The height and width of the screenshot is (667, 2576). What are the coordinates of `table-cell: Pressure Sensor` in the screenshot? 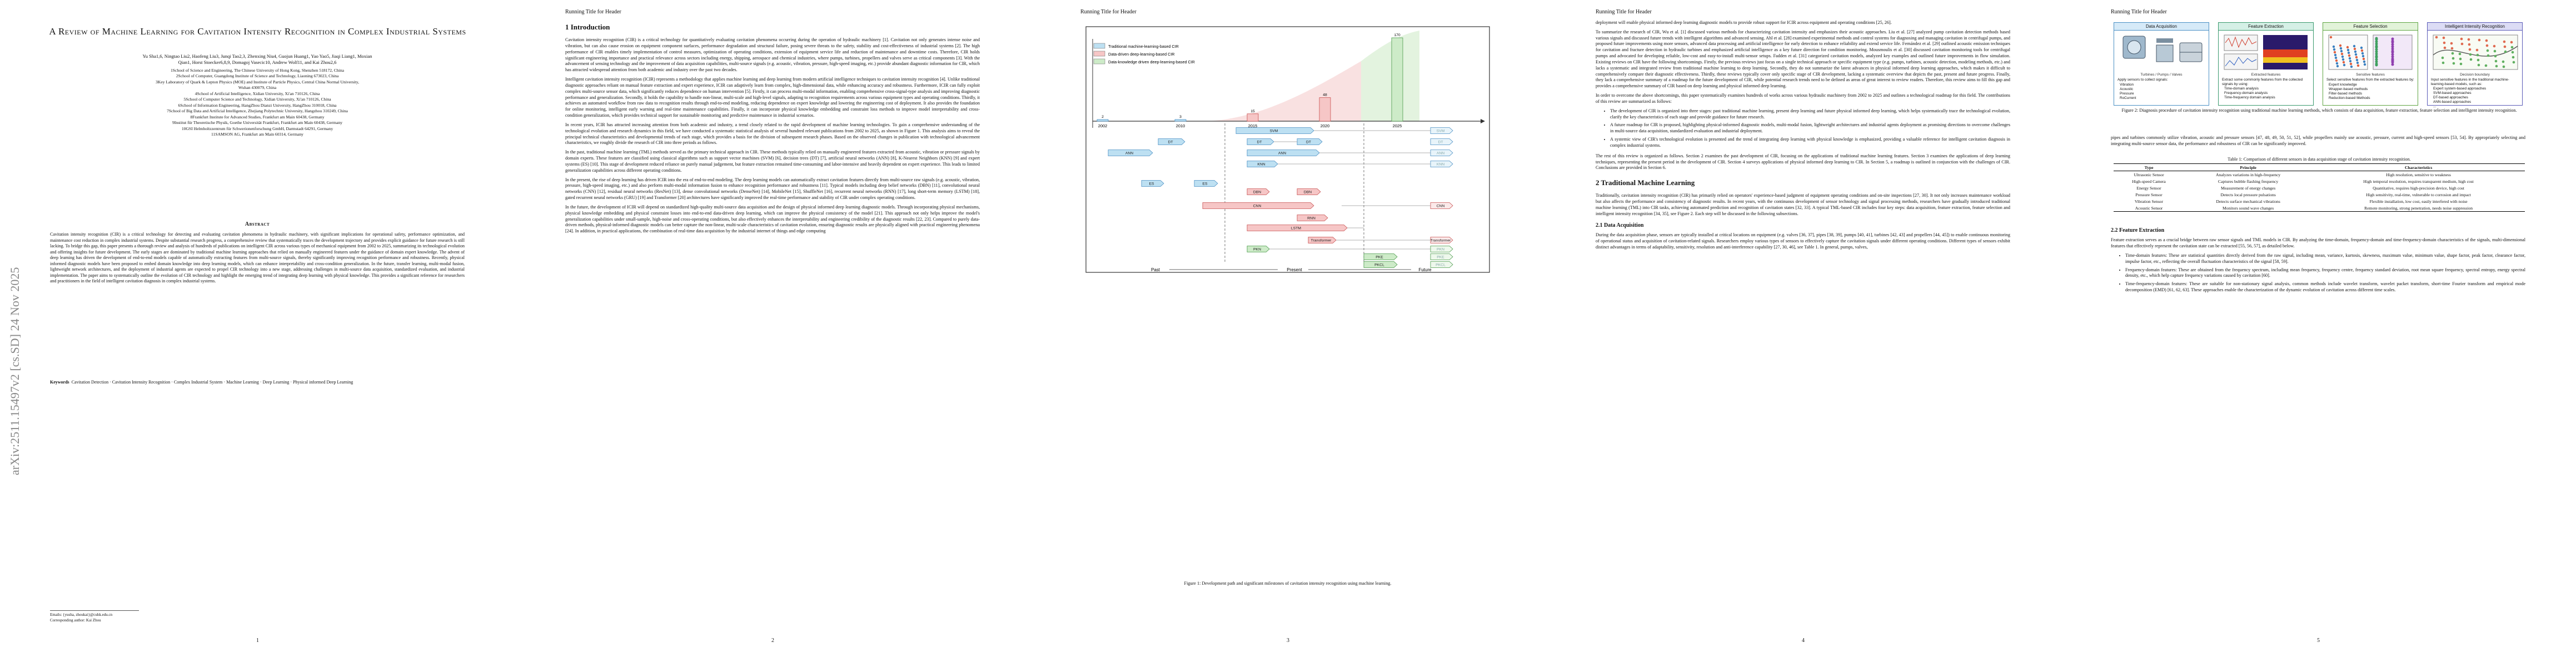 It's located at (2149, 194).